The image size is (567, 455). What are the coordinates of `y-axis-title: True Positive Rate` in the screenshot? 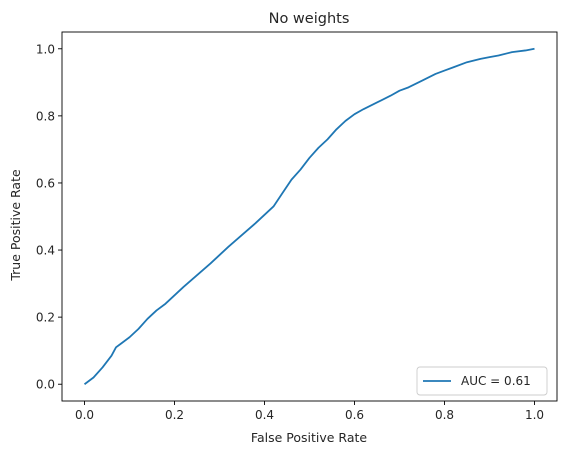 It's located at (15, 225).